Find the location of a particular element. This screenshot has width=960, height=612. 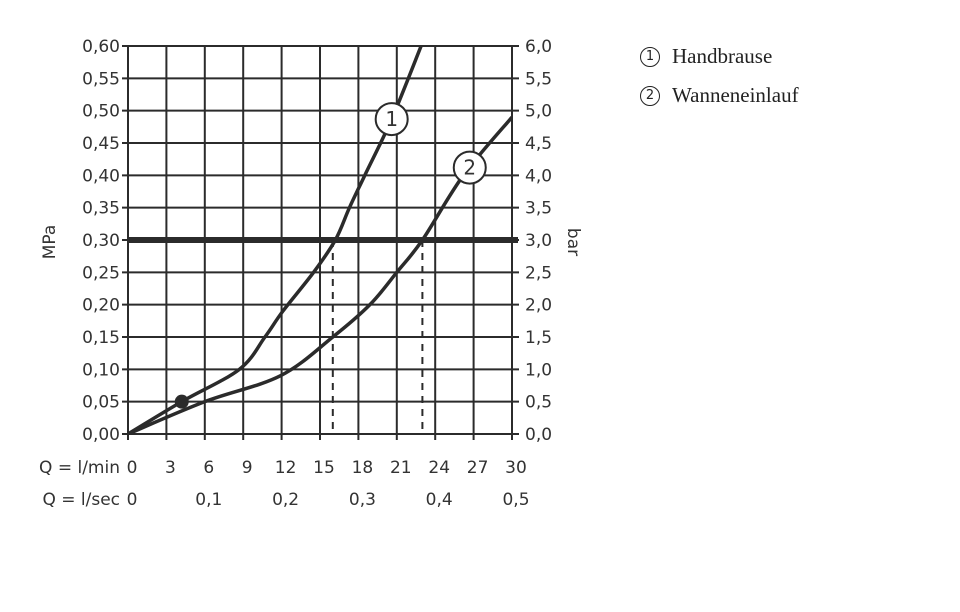

y-left-tick-label: 0,40 is located at coordinates (101, 176).